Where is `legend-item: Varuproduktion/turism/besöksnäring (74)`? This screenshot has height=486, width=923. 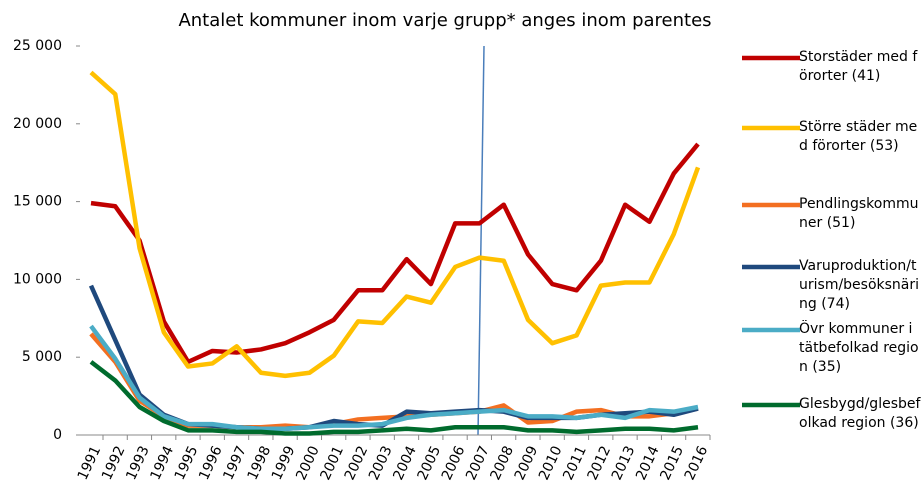 legend-item: Varuproduktion/turism/besöksnäring (74) is located at coordinates (859, 285).